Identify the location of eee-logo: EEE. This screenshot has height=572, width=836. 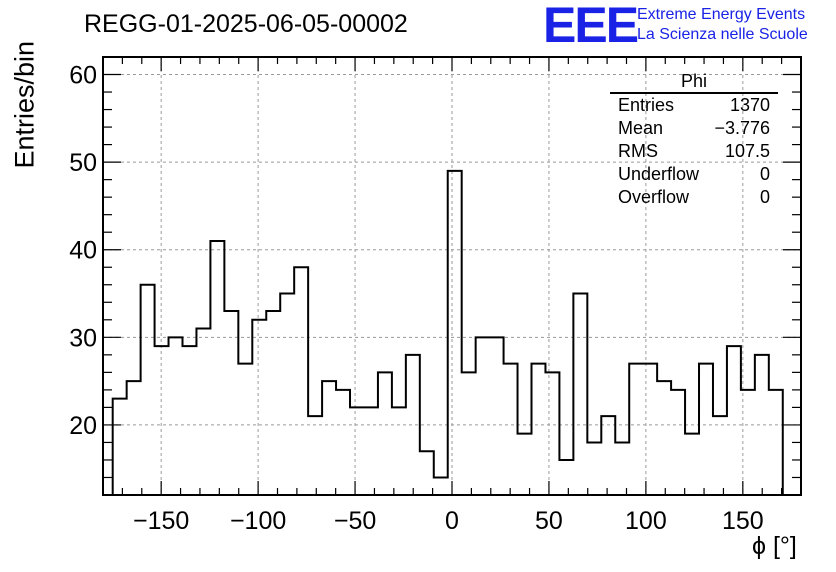
(591, 26).